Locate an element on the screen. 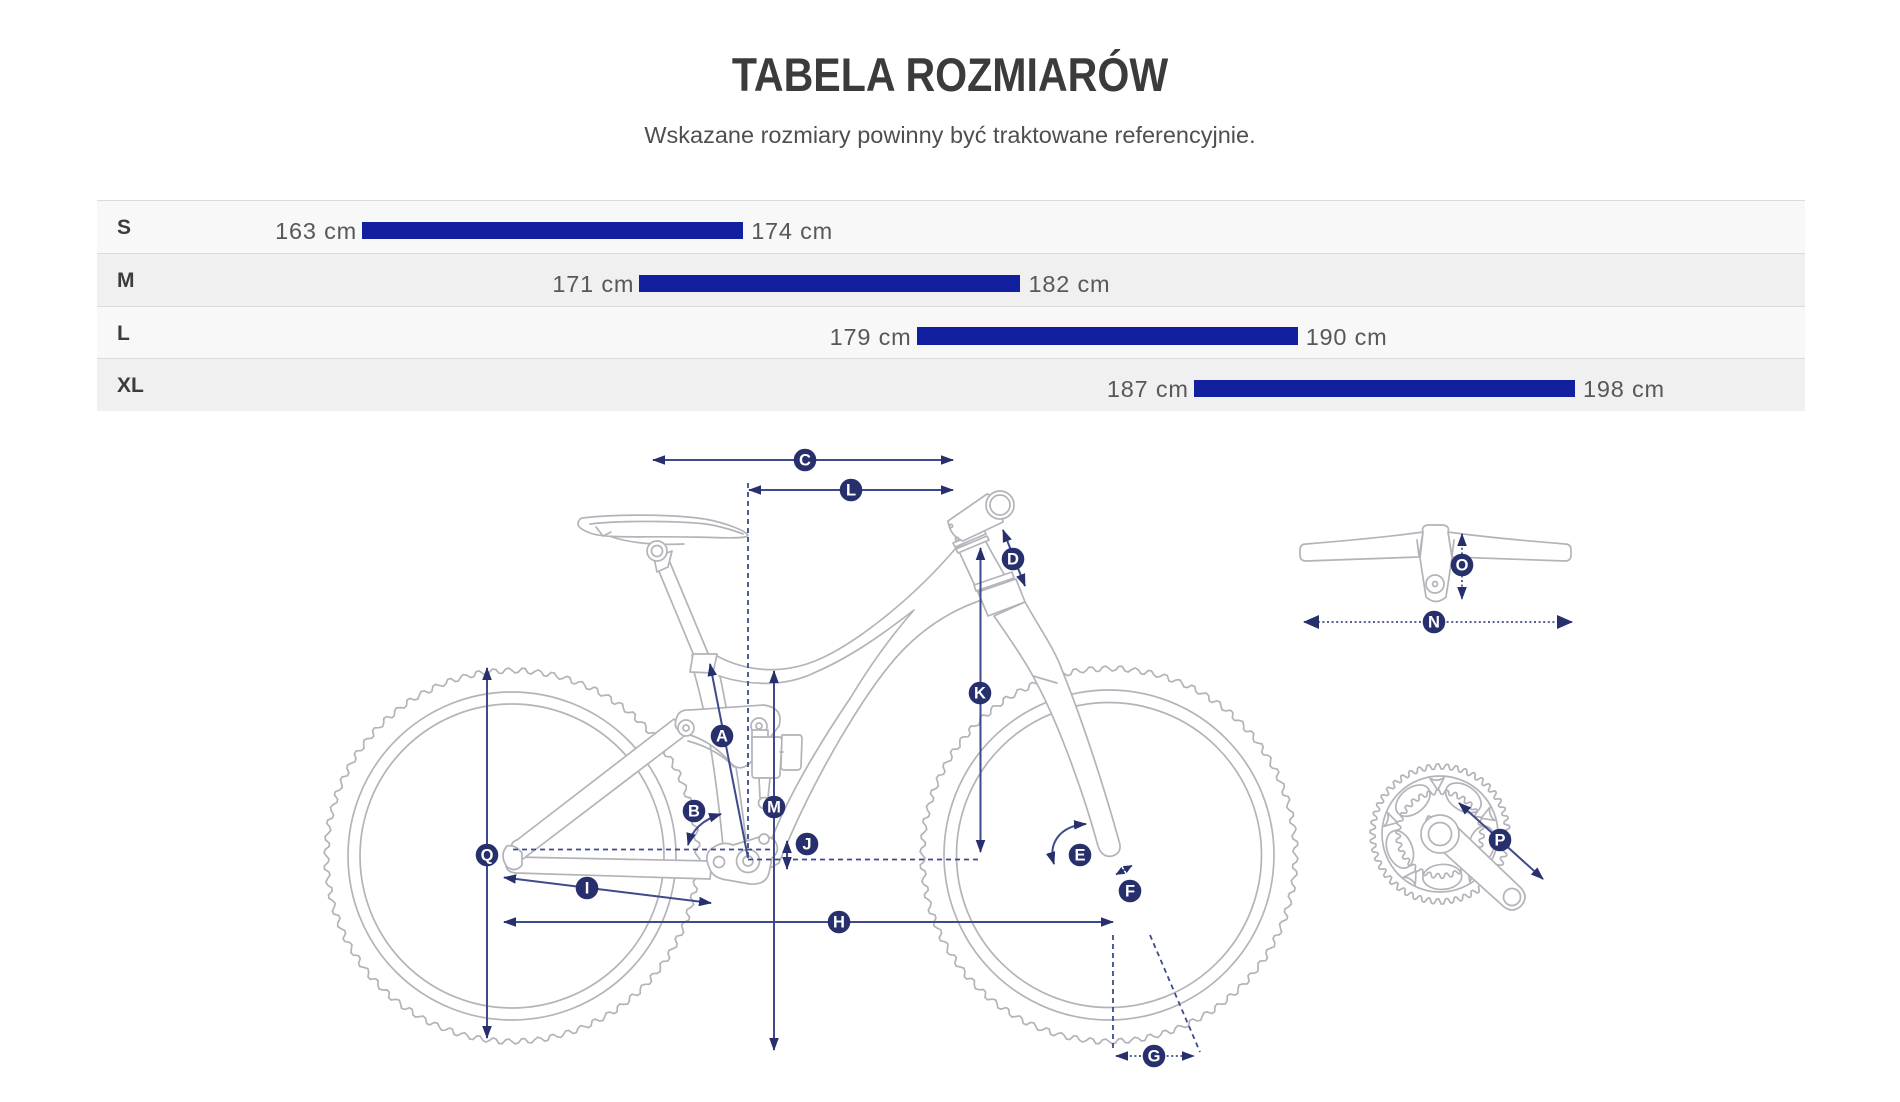 This screenshot has width=1900, height=1102. svg-text: P is located at coordinates (1499, 841).